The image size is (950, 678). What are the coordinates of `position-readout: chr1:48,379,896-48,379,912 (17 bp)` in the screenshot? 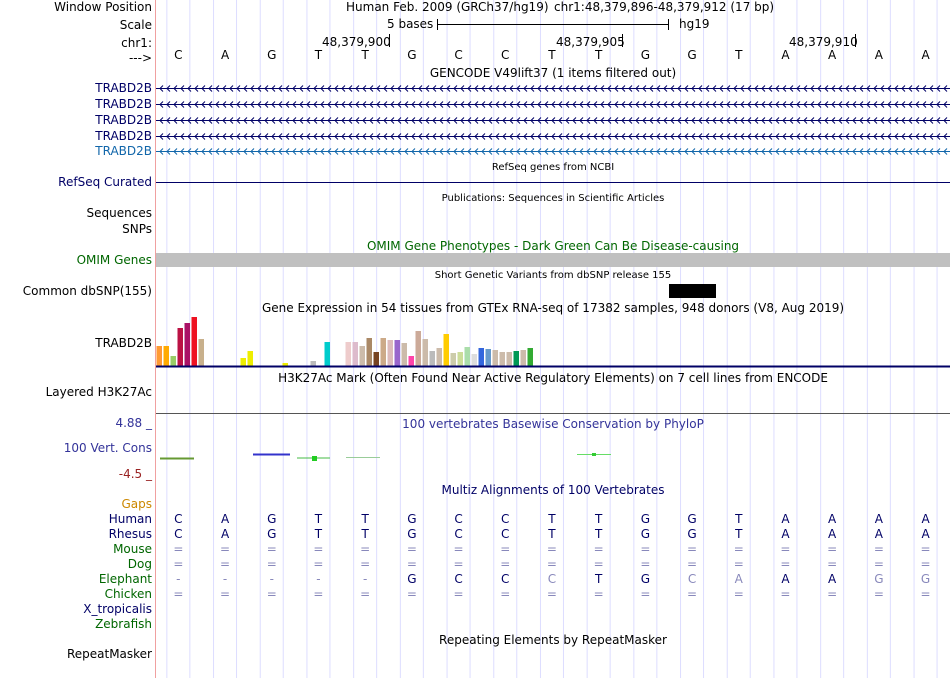 It's located at (664, 7).